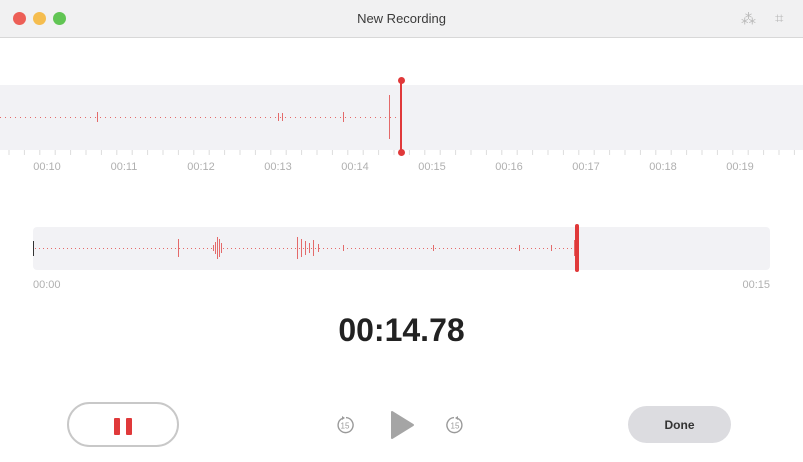 The width and height of the screenshot is (803, 462). I want to click on play-button, so click(402, 425).